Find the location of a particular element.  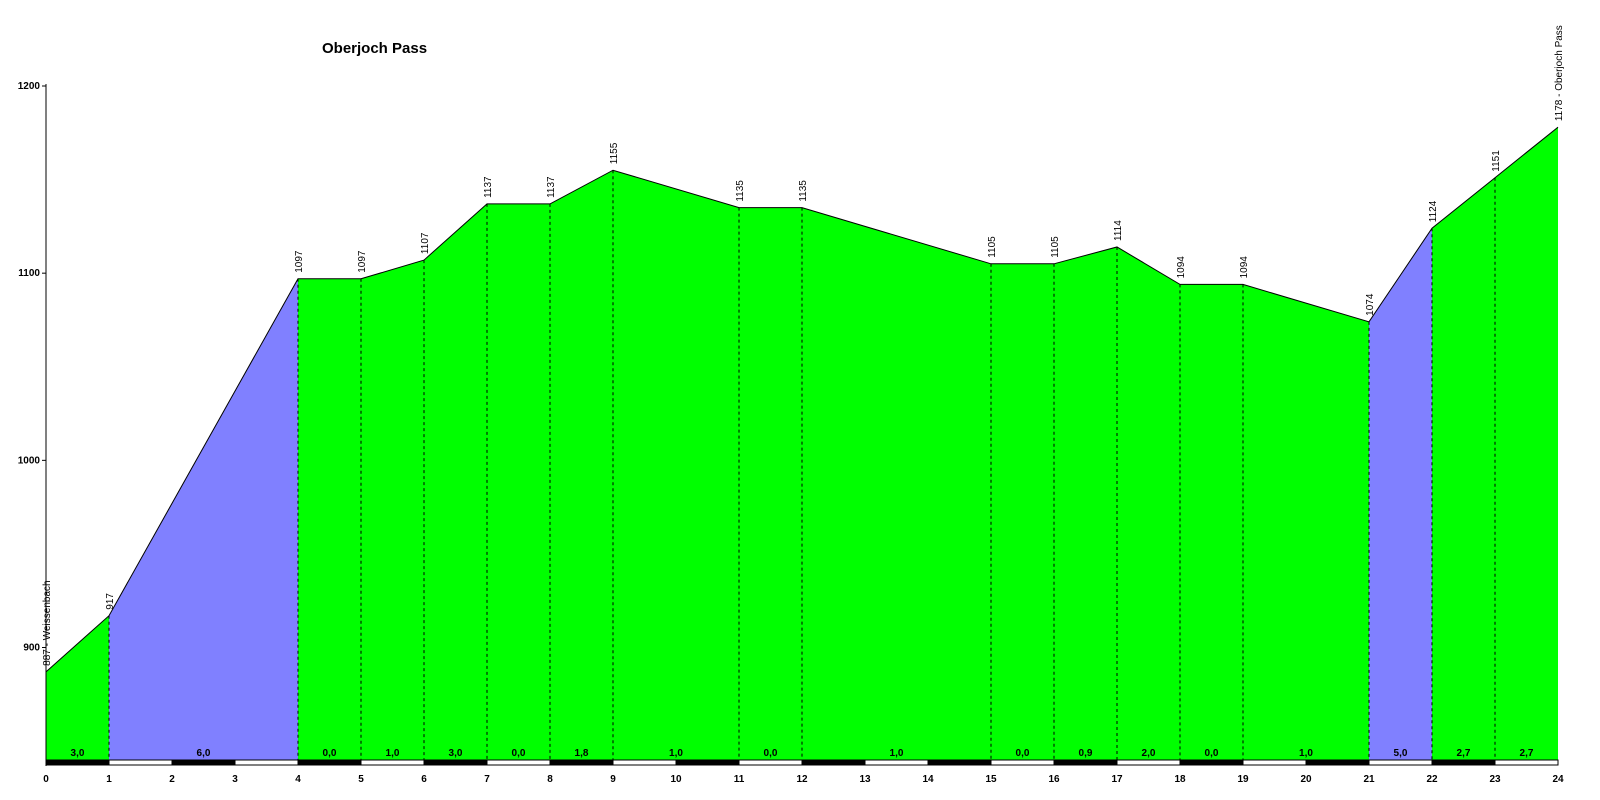

x-tick-label: 23 is located at coordinates (1495, 779).